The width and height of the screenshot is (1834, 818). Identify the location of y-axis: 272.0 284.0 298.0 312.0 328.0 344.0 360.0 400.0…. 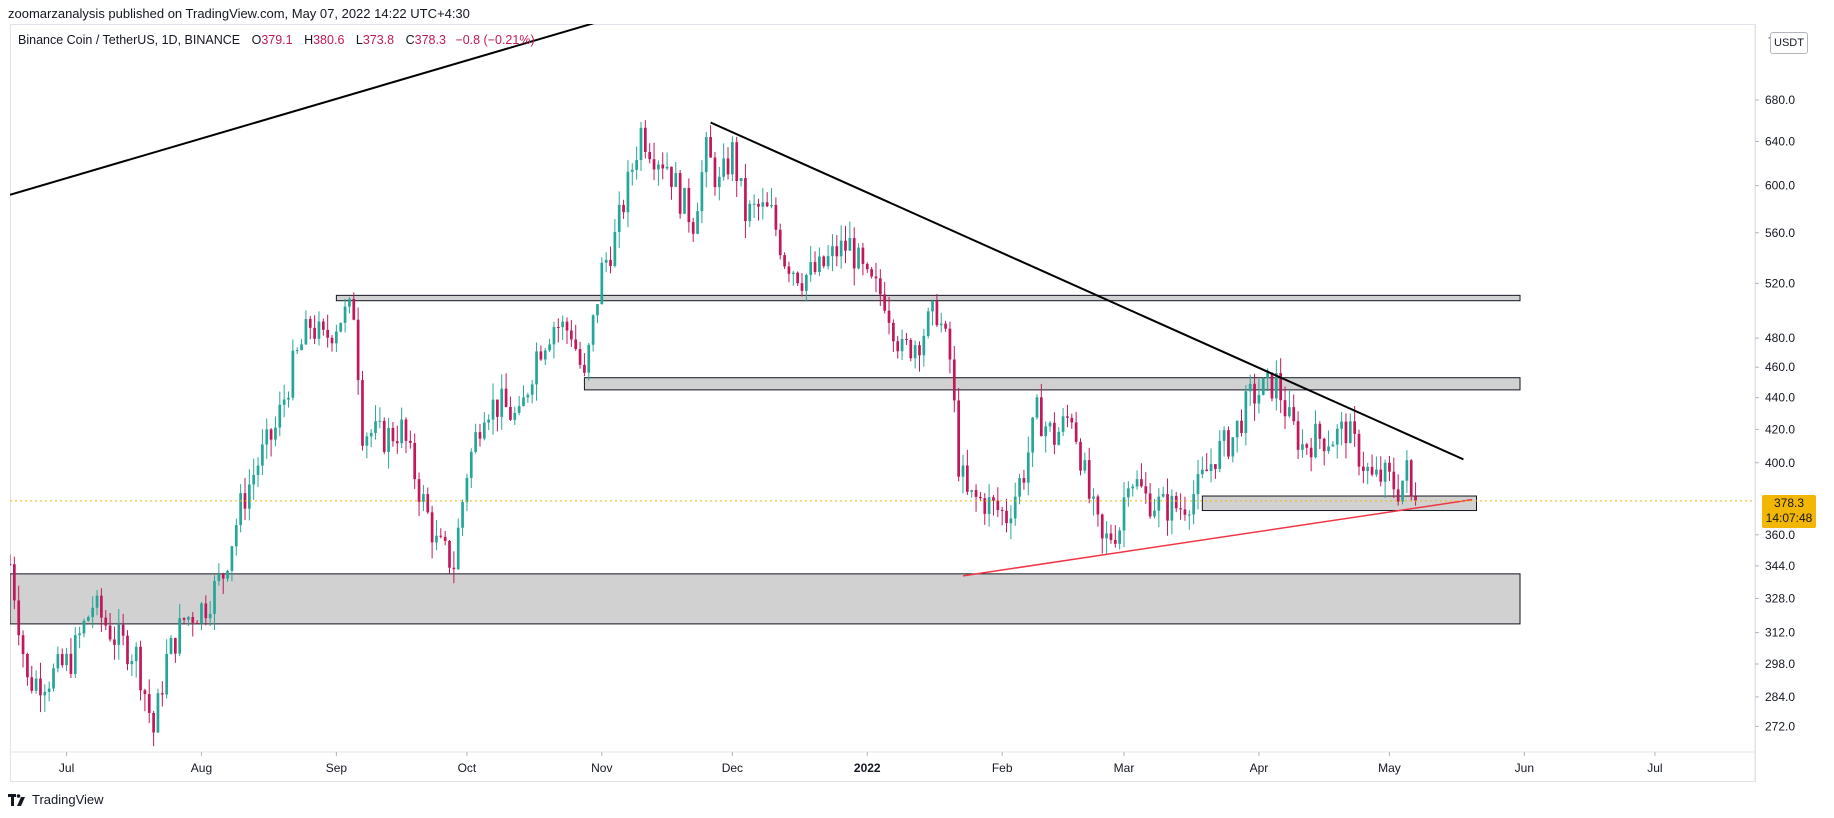
(1775, 413).